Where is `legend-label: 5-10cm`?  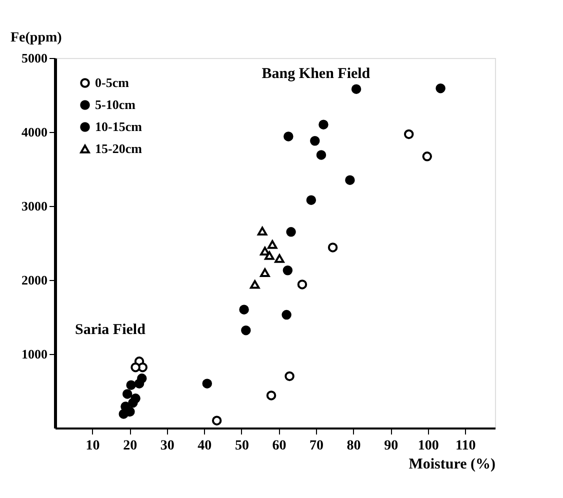 legend-label: 5-10cm is located at coordinates (115, 104).